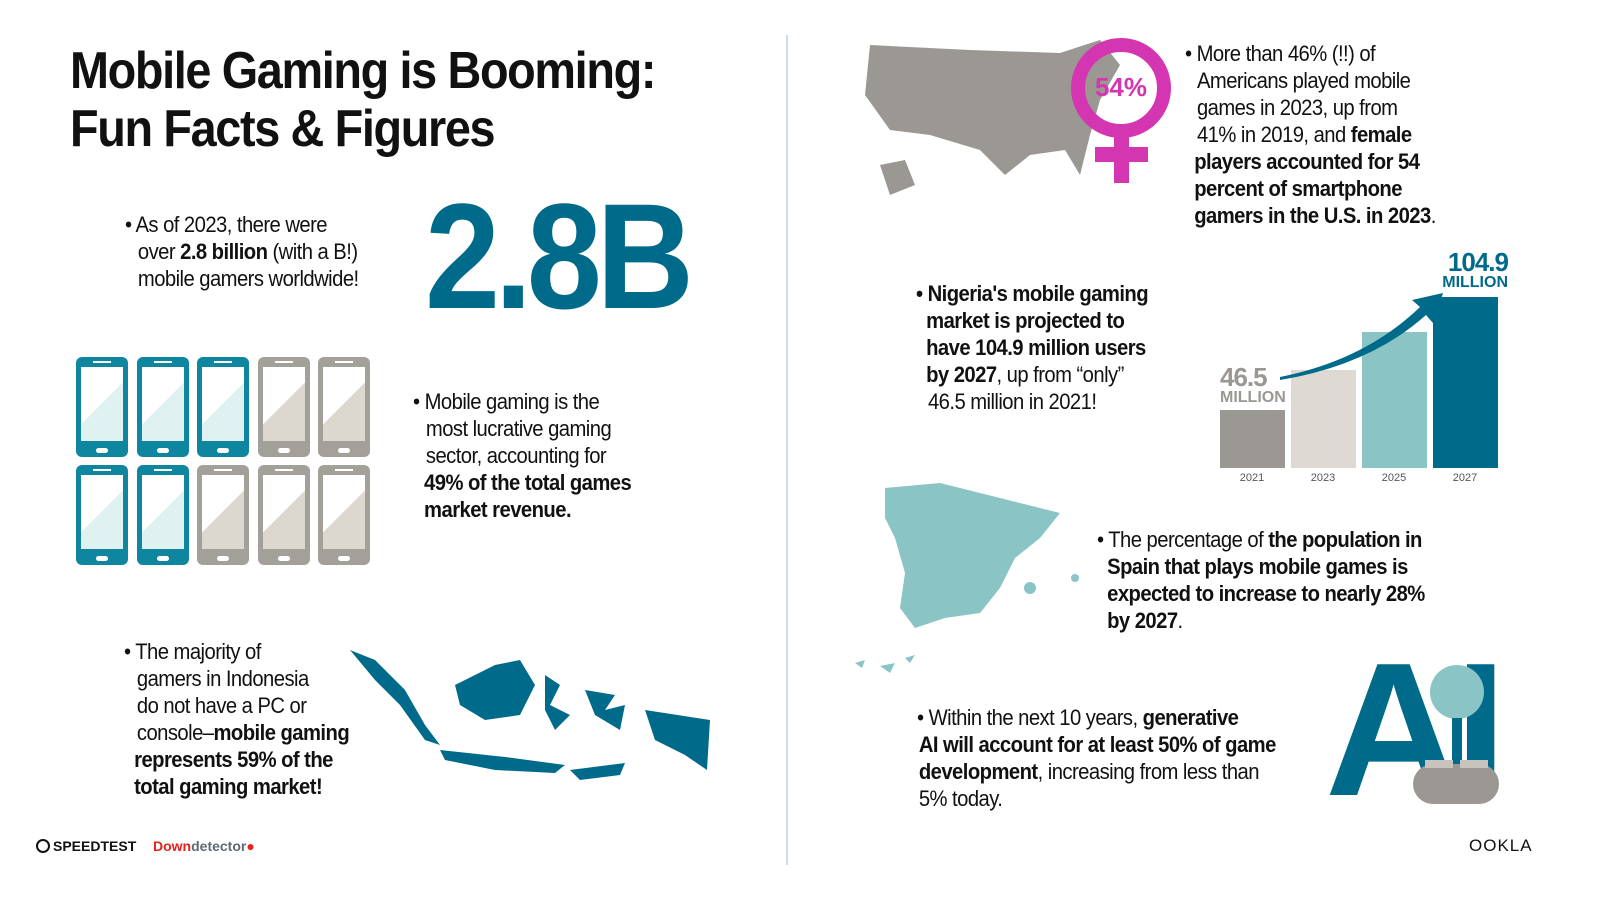 The image size is (1600, 900). What do you see at coordinates (787, 450) in the screenshot?
I see `column-divider` at bounding box center [787, 450].